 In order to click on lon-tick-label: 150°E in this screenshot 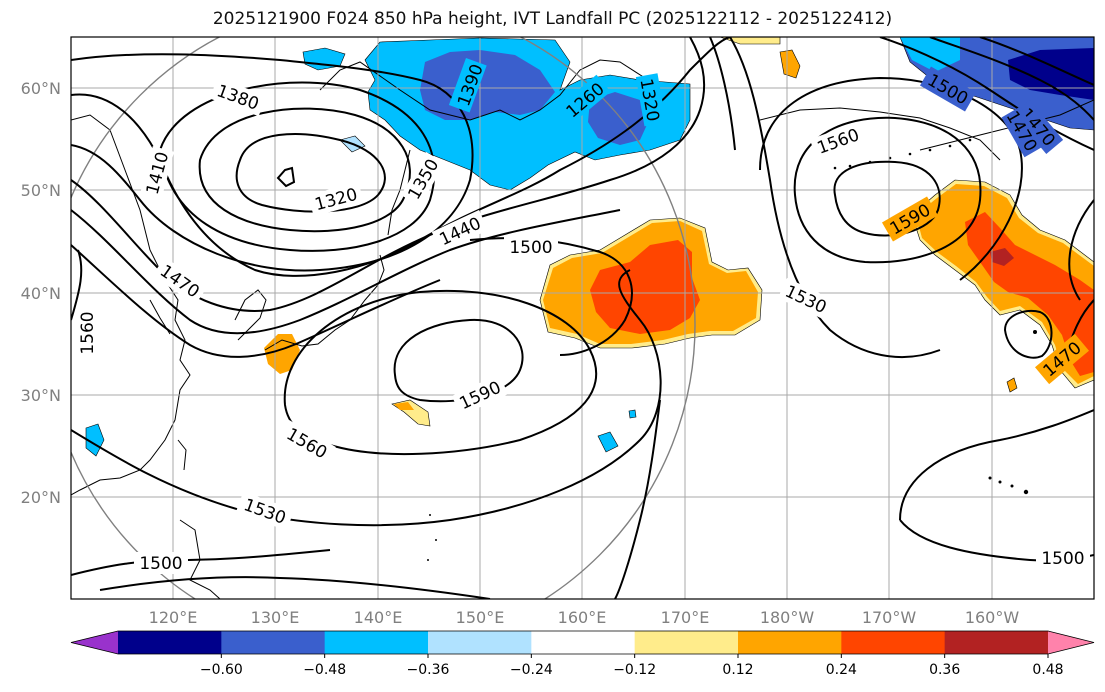, I will do `click(480, 617)`.